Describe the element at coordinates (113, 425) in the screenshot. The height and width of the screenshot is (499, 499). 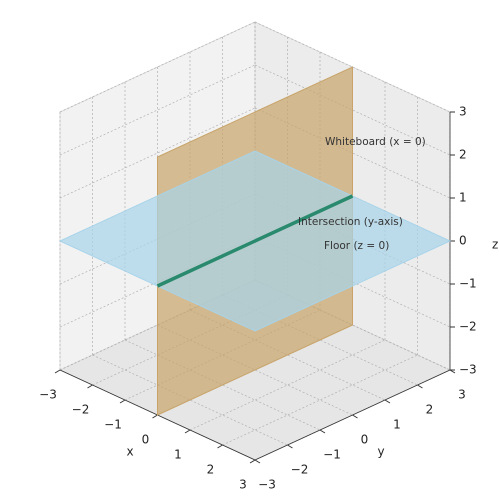
I see `x-tick-label: −1` at that location.